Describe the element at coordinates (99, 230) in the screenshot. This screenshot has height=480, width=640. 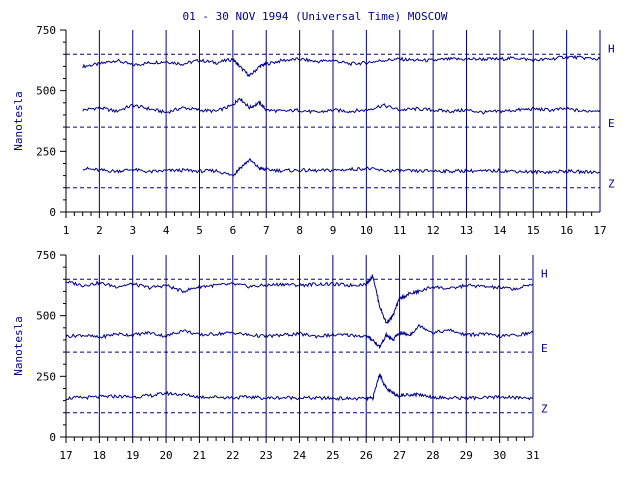
I see `x-tick-label: 2` at that location.